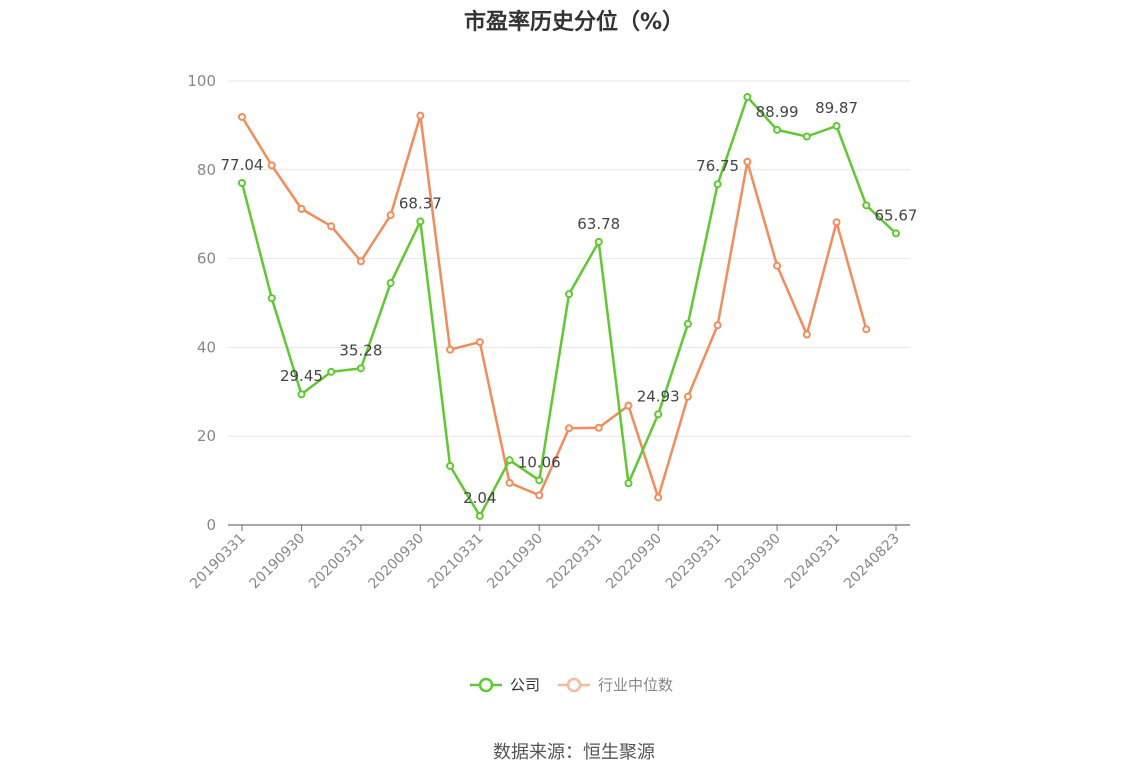 Image resolution: width=1148 pixels, height=776 pixels. Describe the element at coordinates (813, 562) in the screenshot. I see `x-tick-label: 20240331` at that location.